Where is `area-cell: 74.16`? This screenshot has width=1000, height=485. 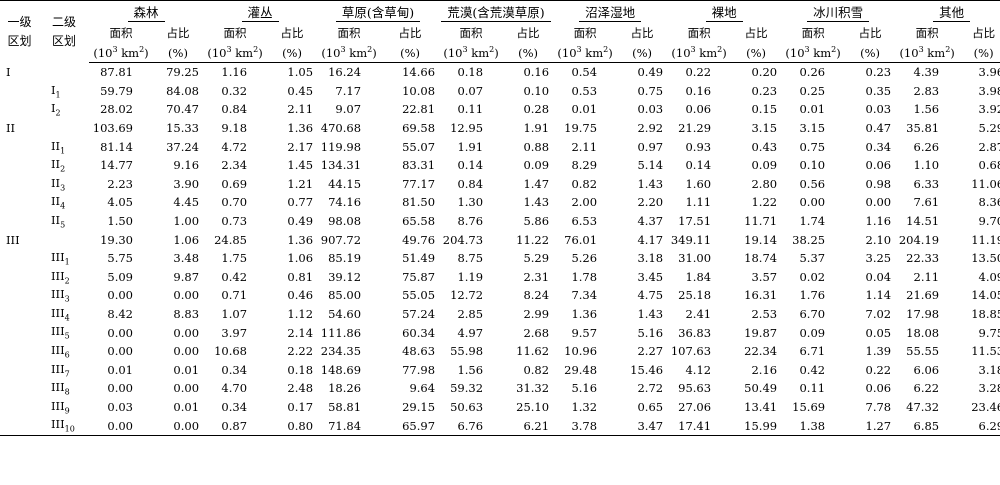
area-cell: 74.16 is located at coordinates (345, 202).